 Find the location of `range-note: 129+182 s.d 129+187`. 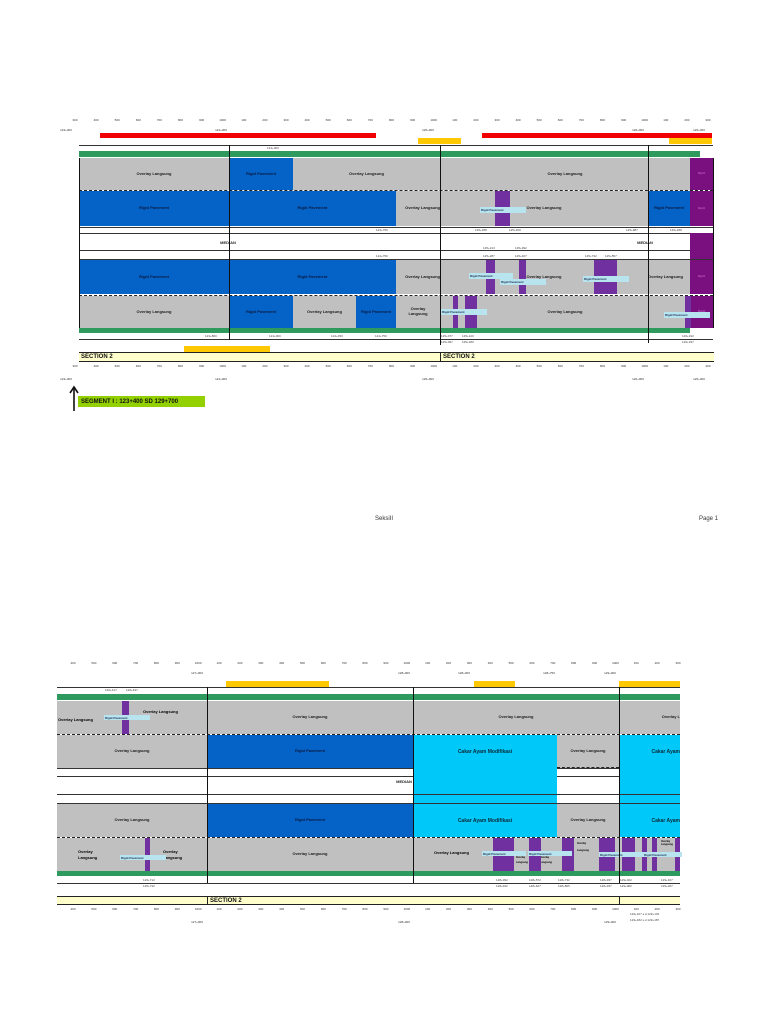

range-note: 129+182 s.d 129+187 is located at coordinates (645, 920).